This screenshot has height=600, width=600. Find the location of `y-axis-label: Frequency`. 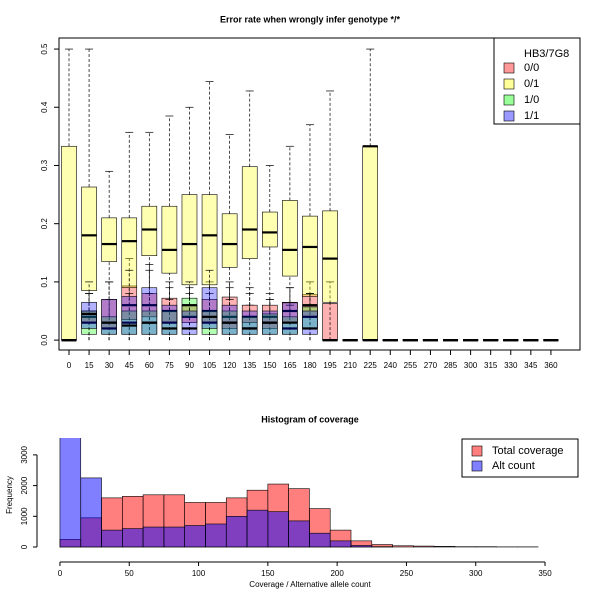

y-axis-label: Frequency is located at coordinates (9, 495).